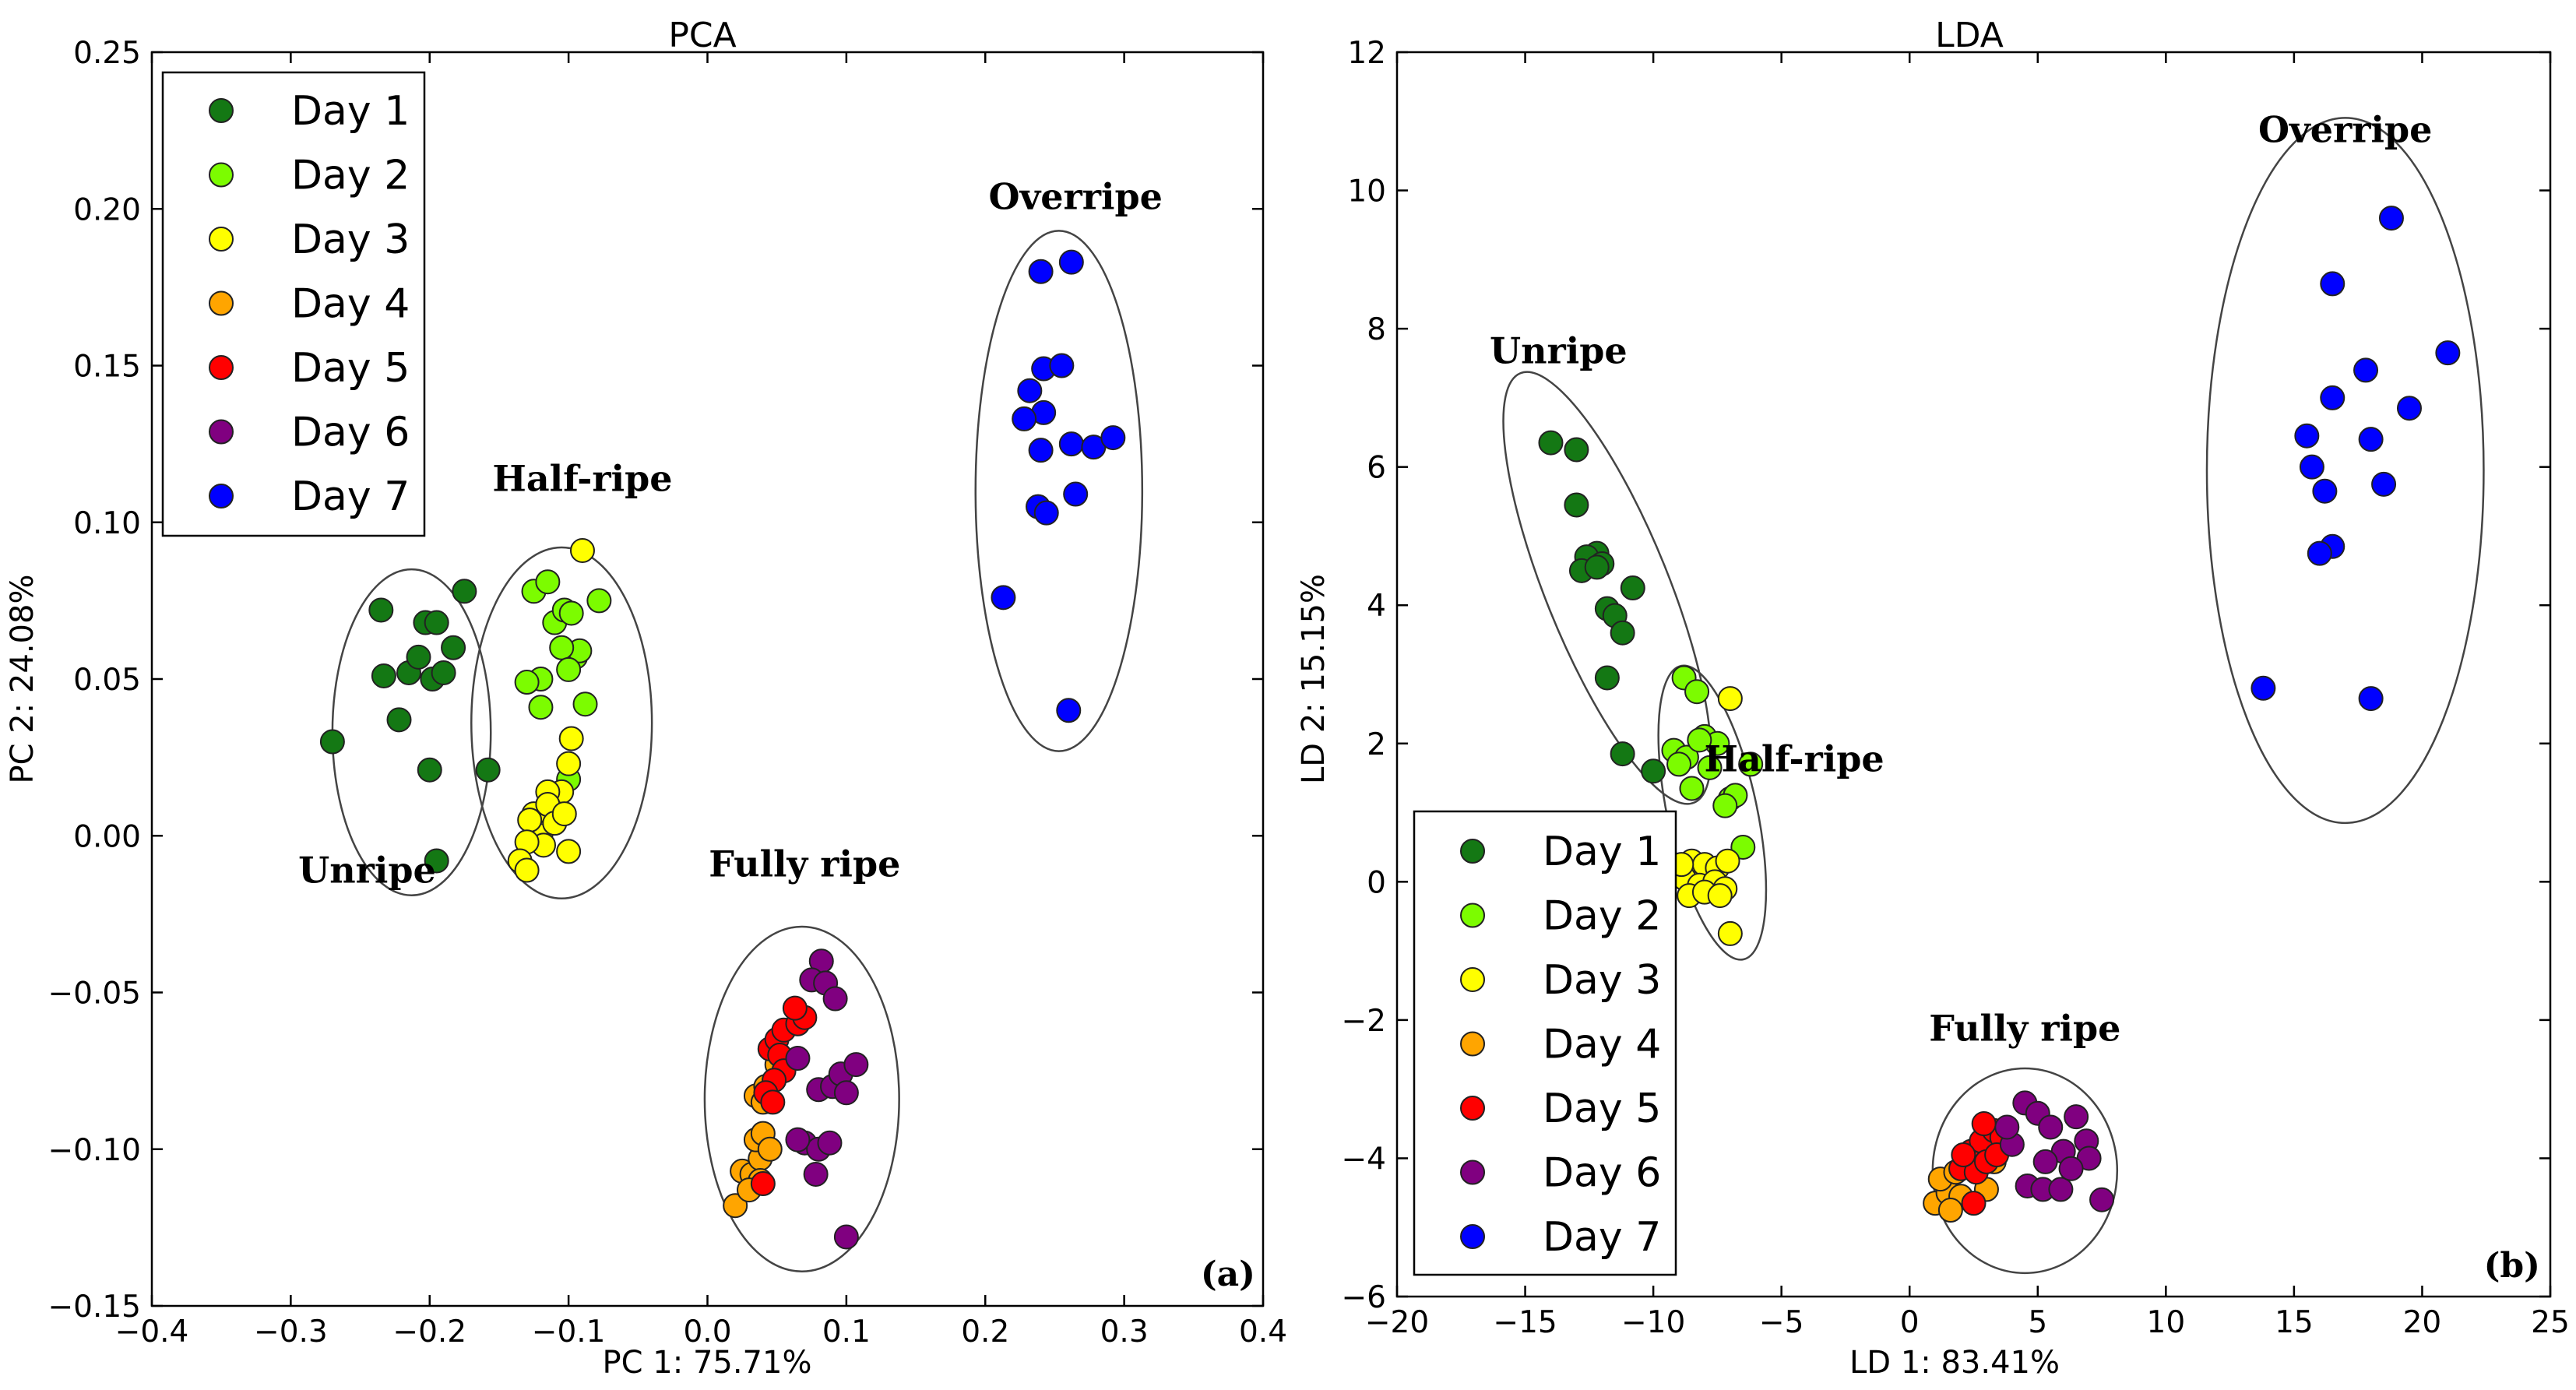 This screenshot has width=2576, height=1390. What do you see at coordinates (2294, 1322) in the screenshot?
I see `x-tick-label: 15` at bounding box center [2294, 1322].